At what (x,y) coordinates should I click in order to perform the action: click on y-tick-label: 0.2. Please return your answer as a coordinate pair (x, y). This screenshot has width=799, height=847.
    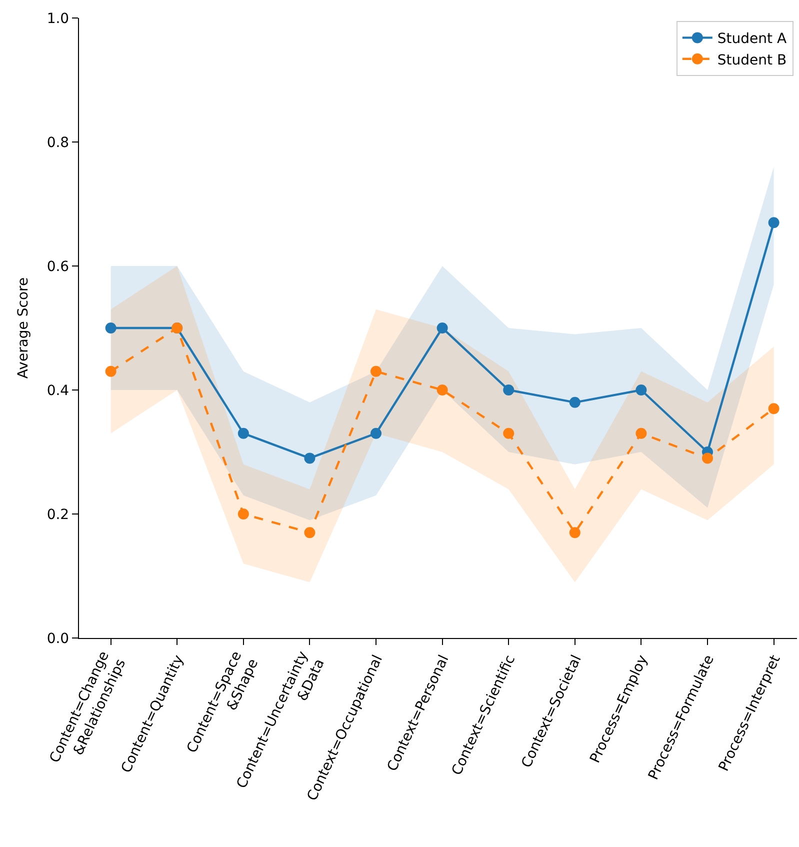
    Looking at the image, I should click on (58, 514).